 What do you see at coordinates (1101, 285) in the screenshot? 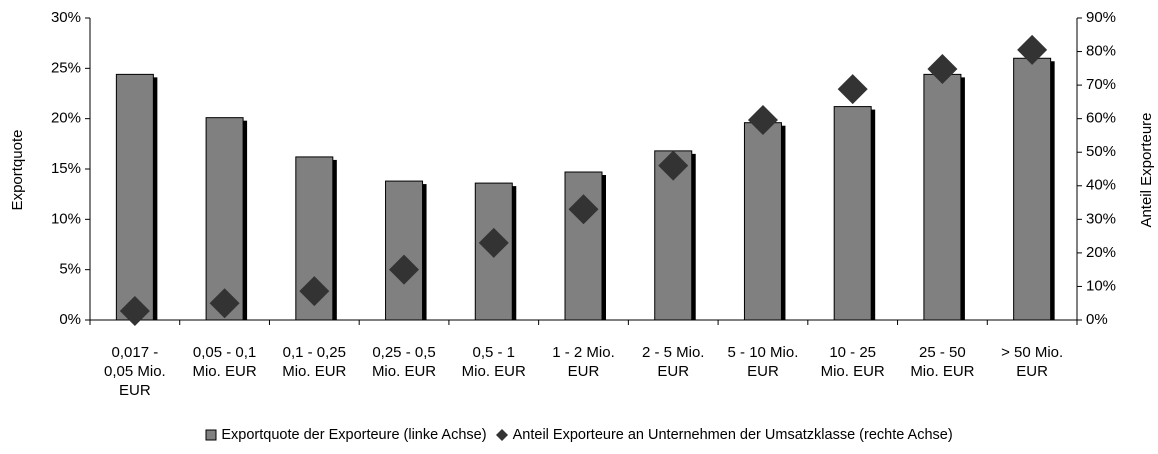
I see `y2-tick-label: 10%` at bounding box center [1101, 285].